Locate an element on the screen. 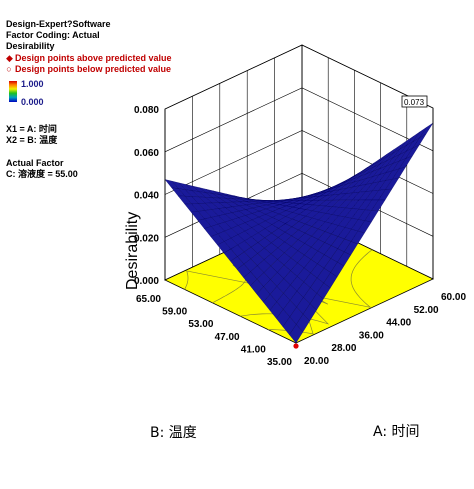 The width and height of the screenshot is (474, 489). legend-below: ○ Design points below predicted value is located at coordinates (88, 69).